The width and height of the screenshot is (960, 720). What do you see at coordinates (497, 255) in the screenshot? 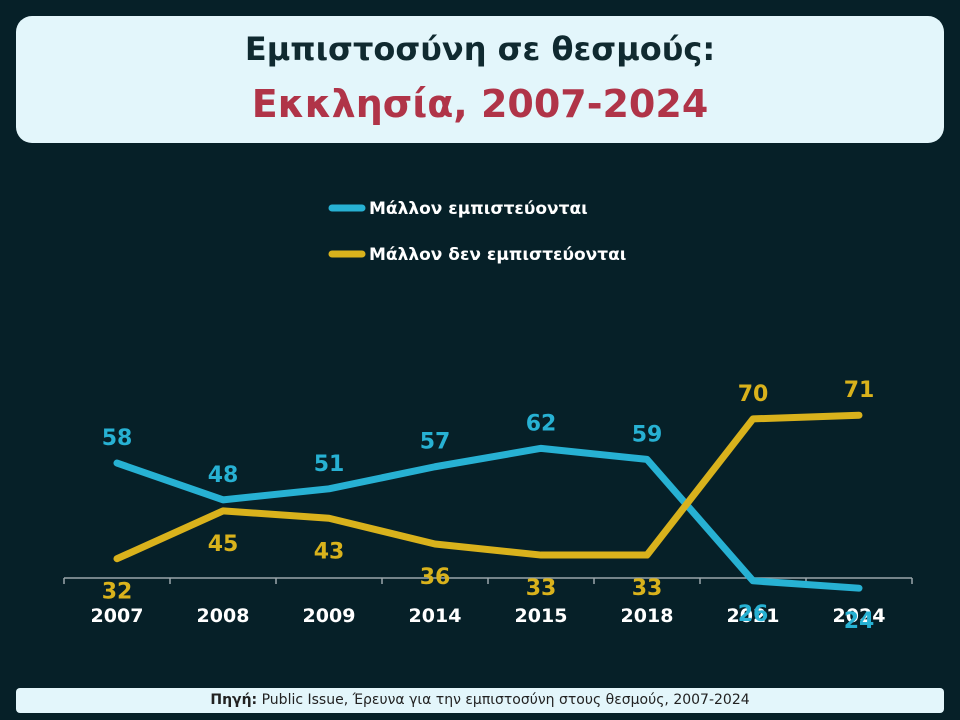
I see `legend-label-1: Μάλλον δεν εμπιστεύονται` at bounding box center [497, 255].